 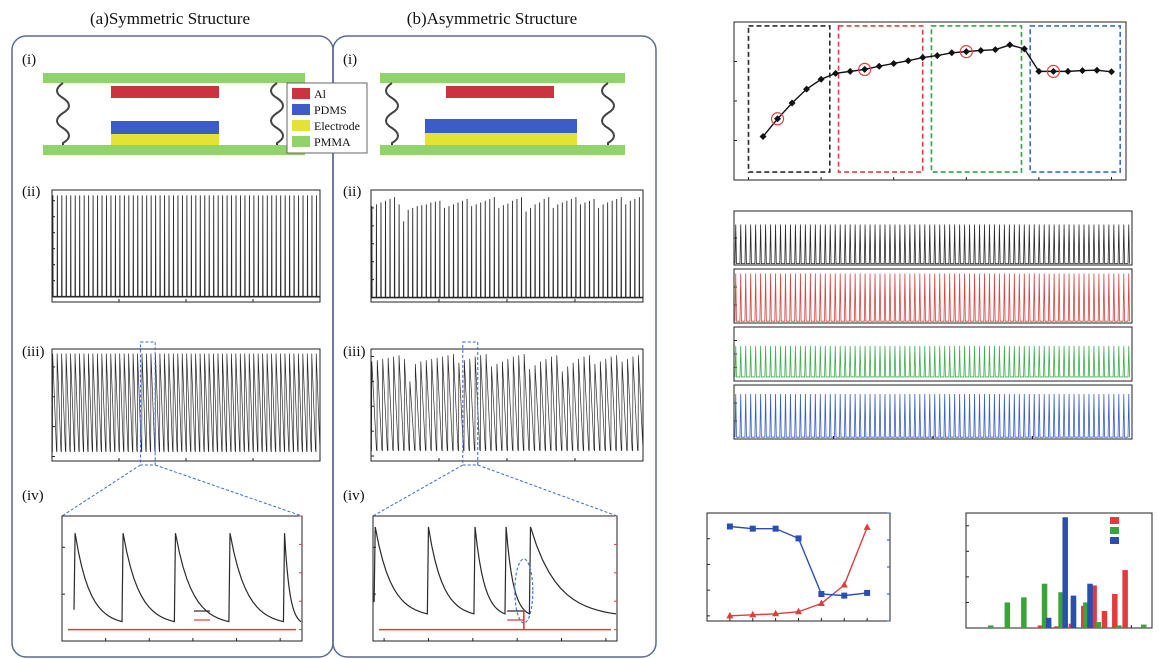 What do you see at coordinates (320, 94) in the screenshot?
I see `legend-label-al: Al` at bounding box center [320, 94].